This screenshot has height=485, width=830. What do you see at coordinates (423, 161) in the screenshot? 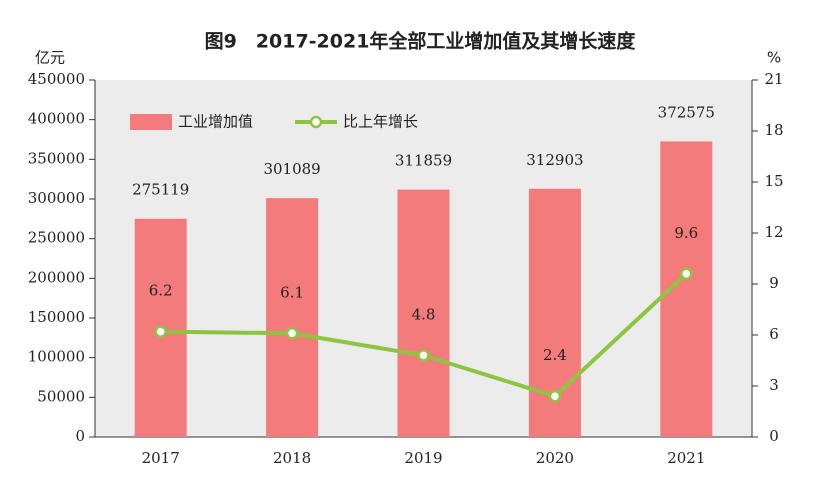
I see `bar-value-label: 311859` at bounding box center [423, 161].